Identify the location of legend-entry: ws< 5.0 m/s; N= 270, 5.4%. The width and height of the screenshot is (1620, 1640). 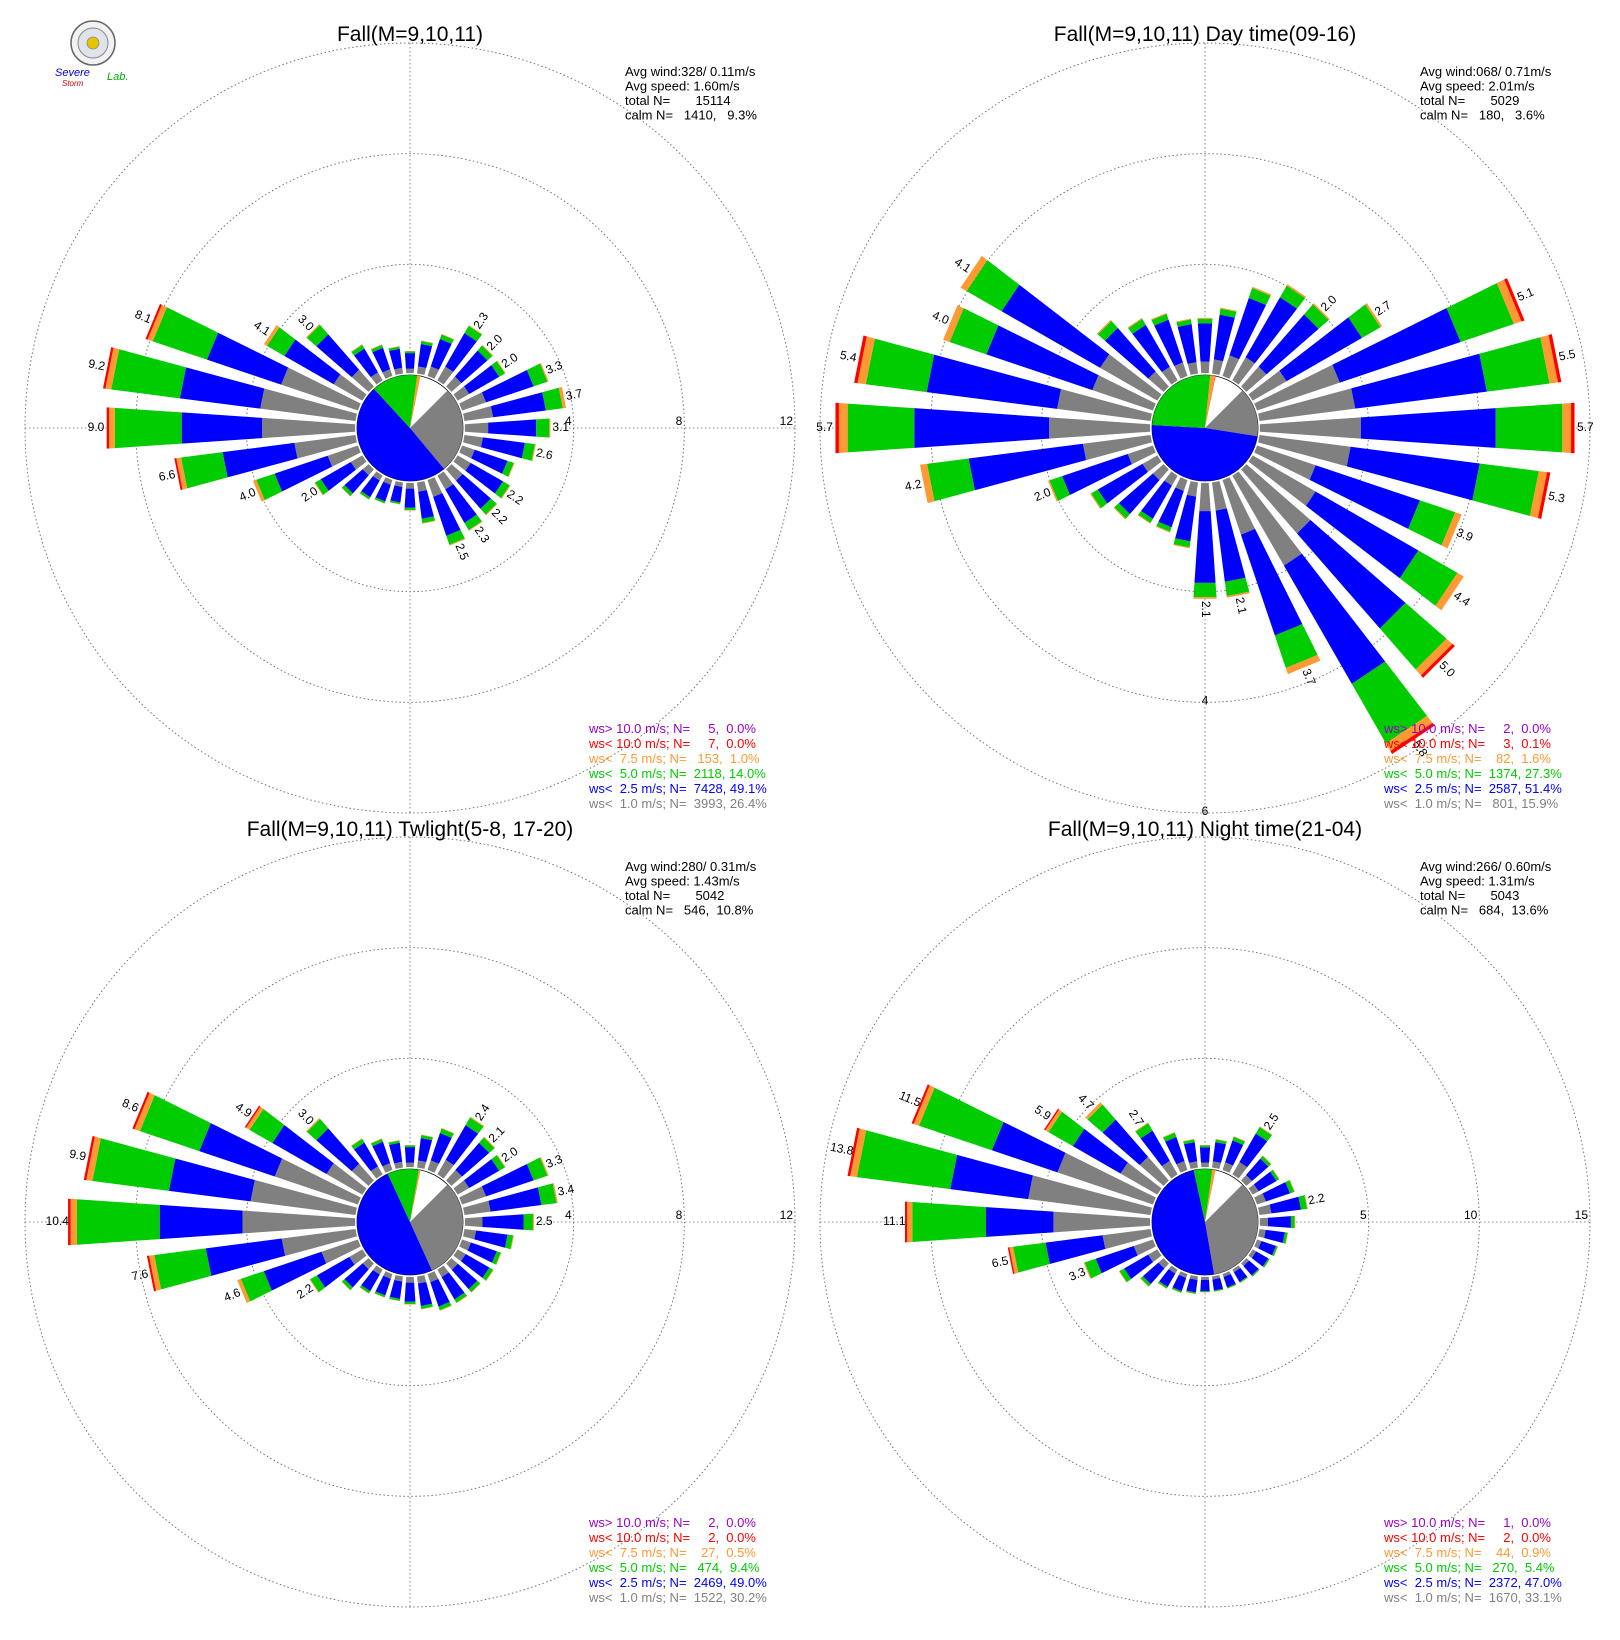
(1469, 1567).